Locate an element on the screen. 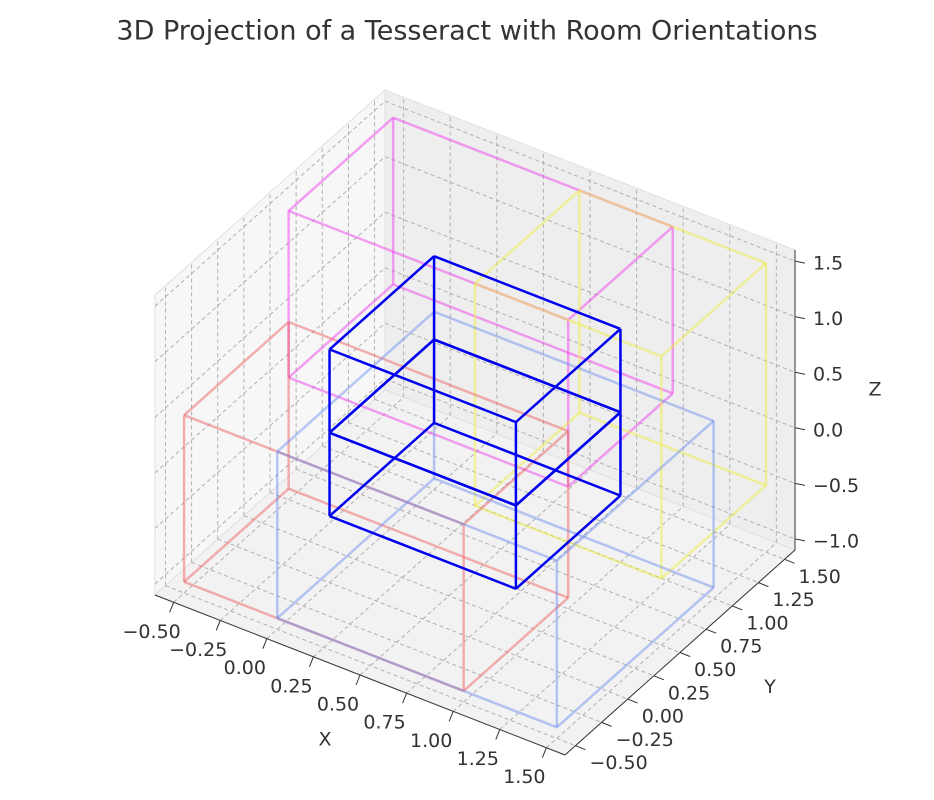 This screenshot has width=934, height=800. x-tick-label: 0.75 is located at coordinates (384, 723).